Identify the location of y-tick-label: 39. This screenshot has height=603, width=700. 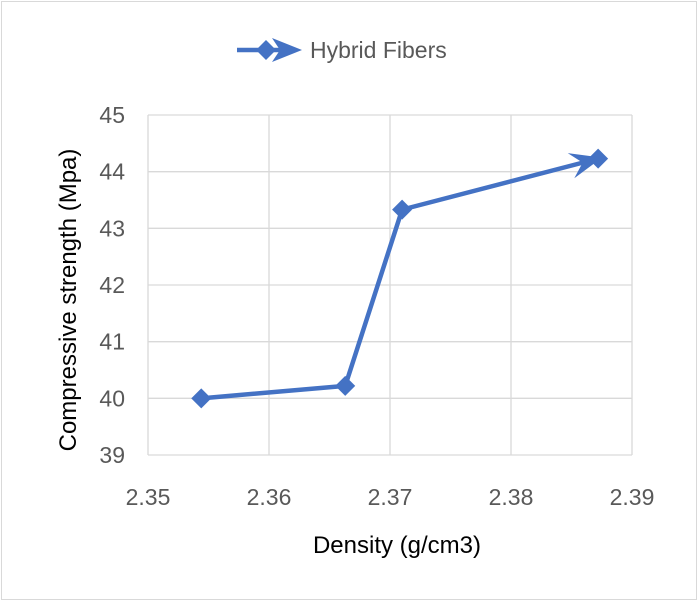
(112, 455).